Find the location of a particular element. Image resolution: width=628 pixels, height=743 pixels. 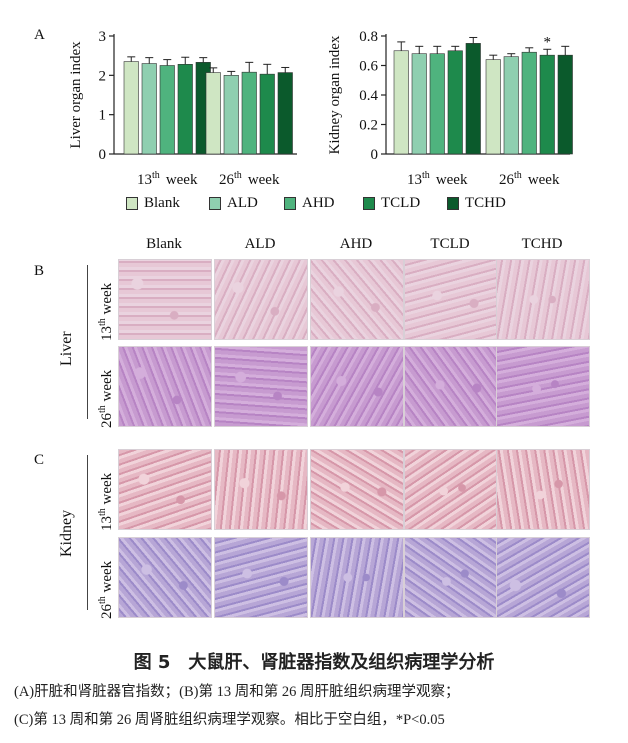

legend-label: TCHD is located at coordinates (485, 203).